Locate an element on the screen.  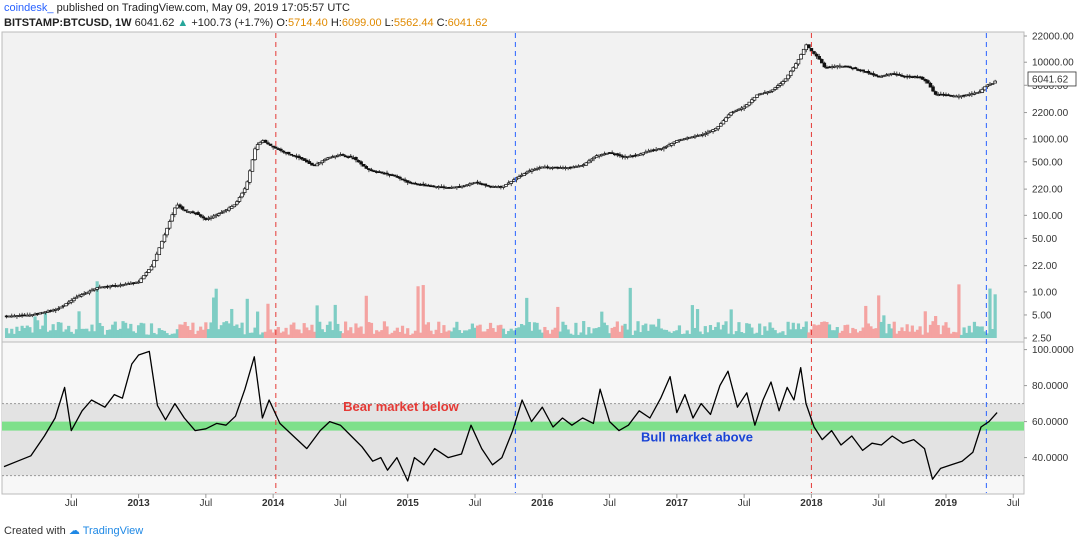
high-value: 6099.00 is located at coordinates (361, 23).